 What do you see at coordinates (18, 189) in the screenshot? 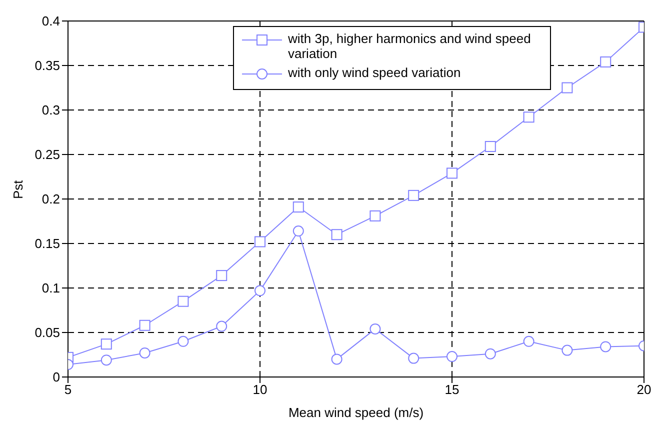
I see `y-axis-title: Pst` at bounding box center [18, 189].